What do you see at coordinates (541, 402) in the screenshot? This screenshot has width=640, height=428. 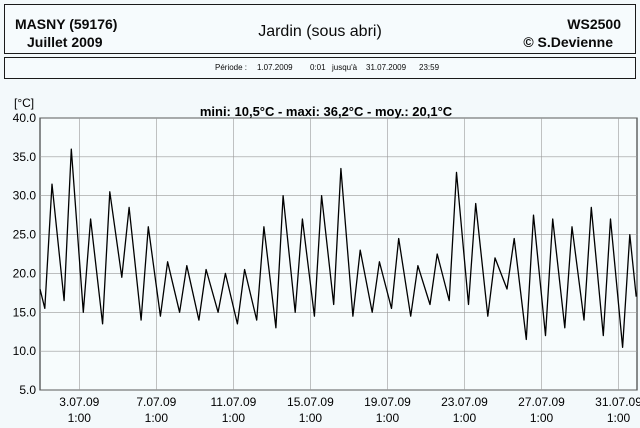 I see `x-tick-date: 27.07.09` at bounding box center [541, 402].